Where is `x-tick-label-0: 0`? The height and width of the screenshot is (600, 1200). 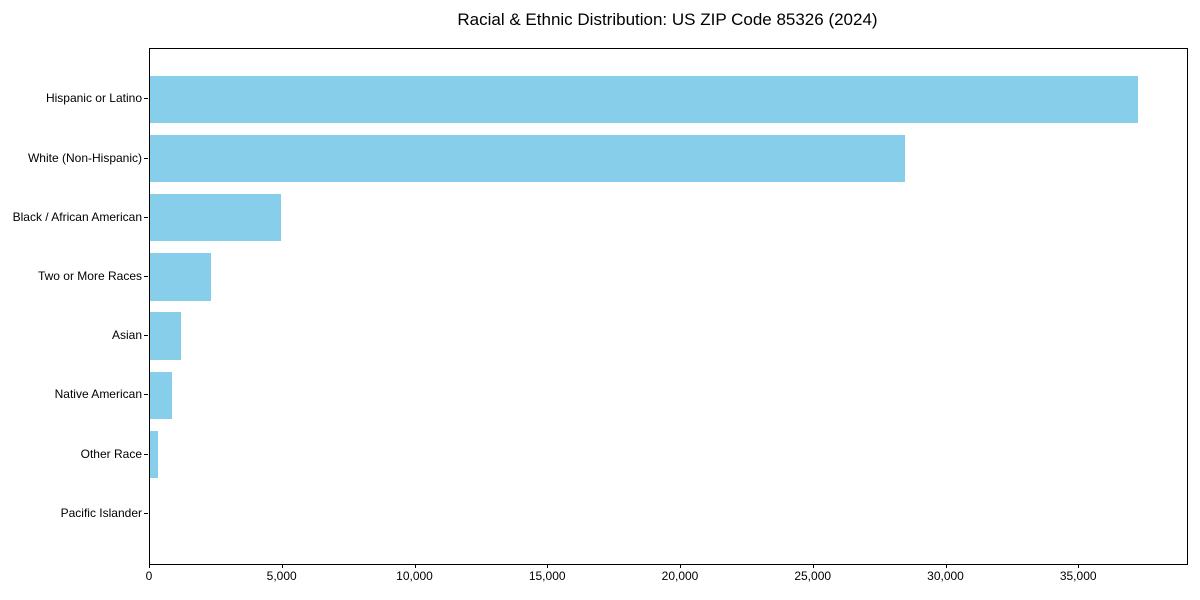 x-tick-label-0: 0 is located at coordinates (149, 576).